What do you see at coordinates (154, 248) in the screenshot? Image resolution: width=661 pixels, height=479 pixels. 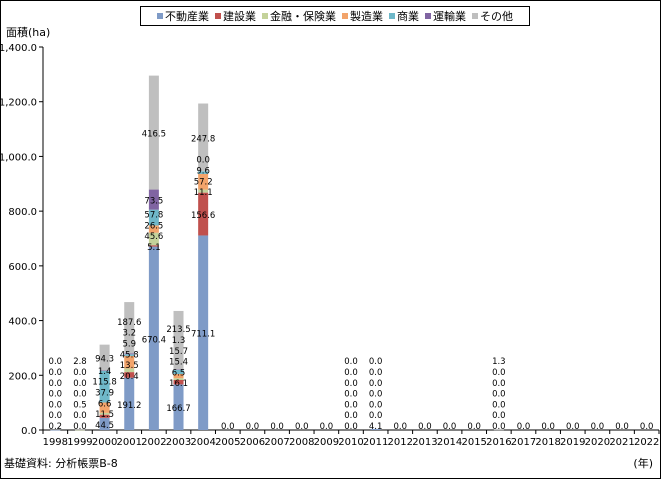 I see `data-label: 5.1` at bounding box center [154, 248].